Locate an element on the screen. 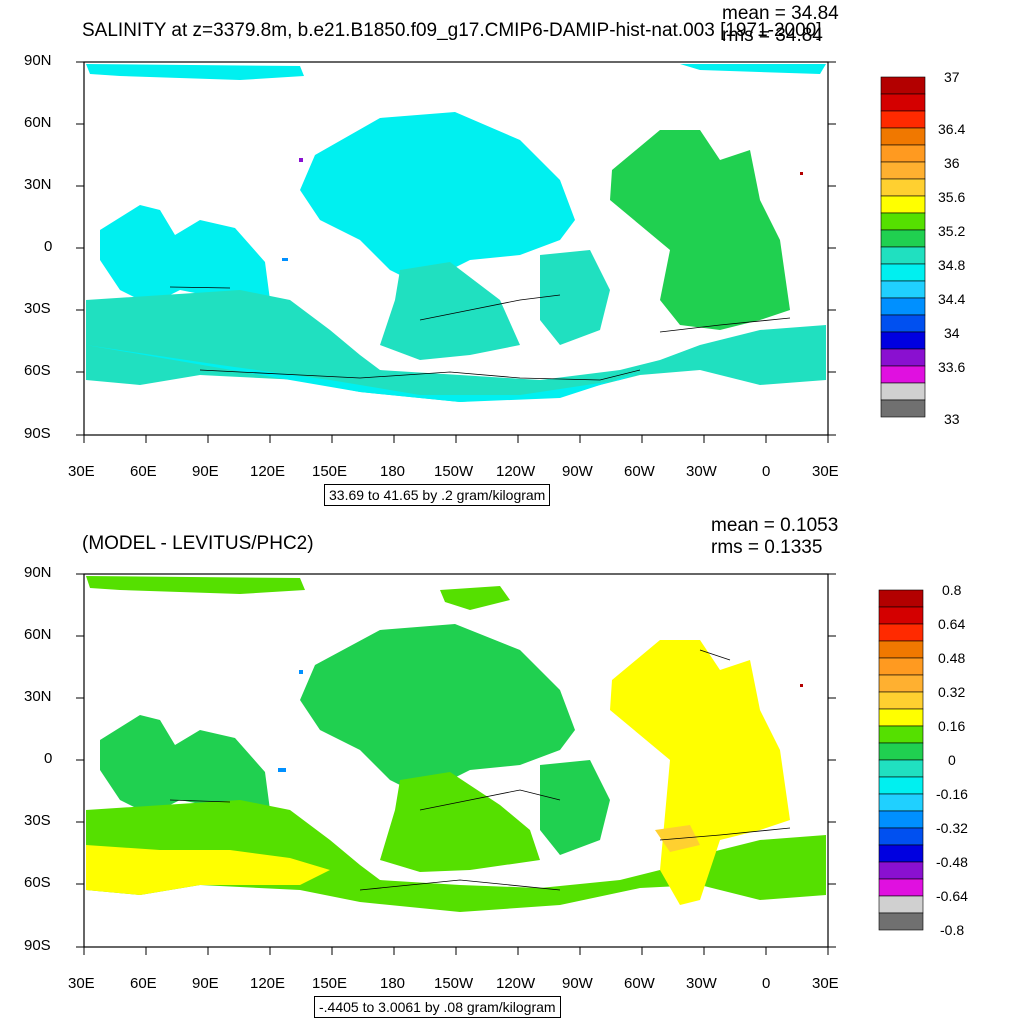 This screenshot has width=1024, height=1024. panel2-colorbar-label: -0.48 is located at coordinates (952, 862).